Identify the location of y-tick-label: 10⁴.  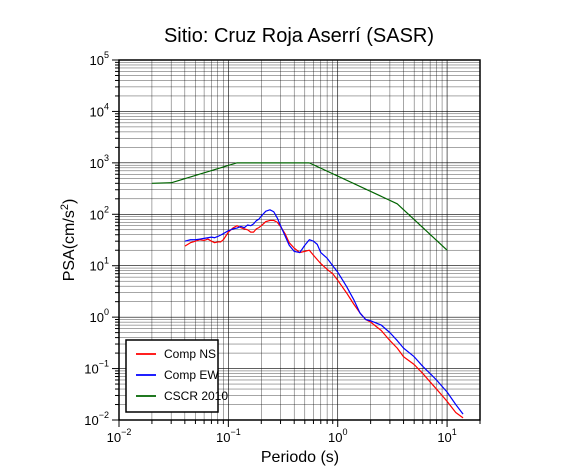
(99, 110).